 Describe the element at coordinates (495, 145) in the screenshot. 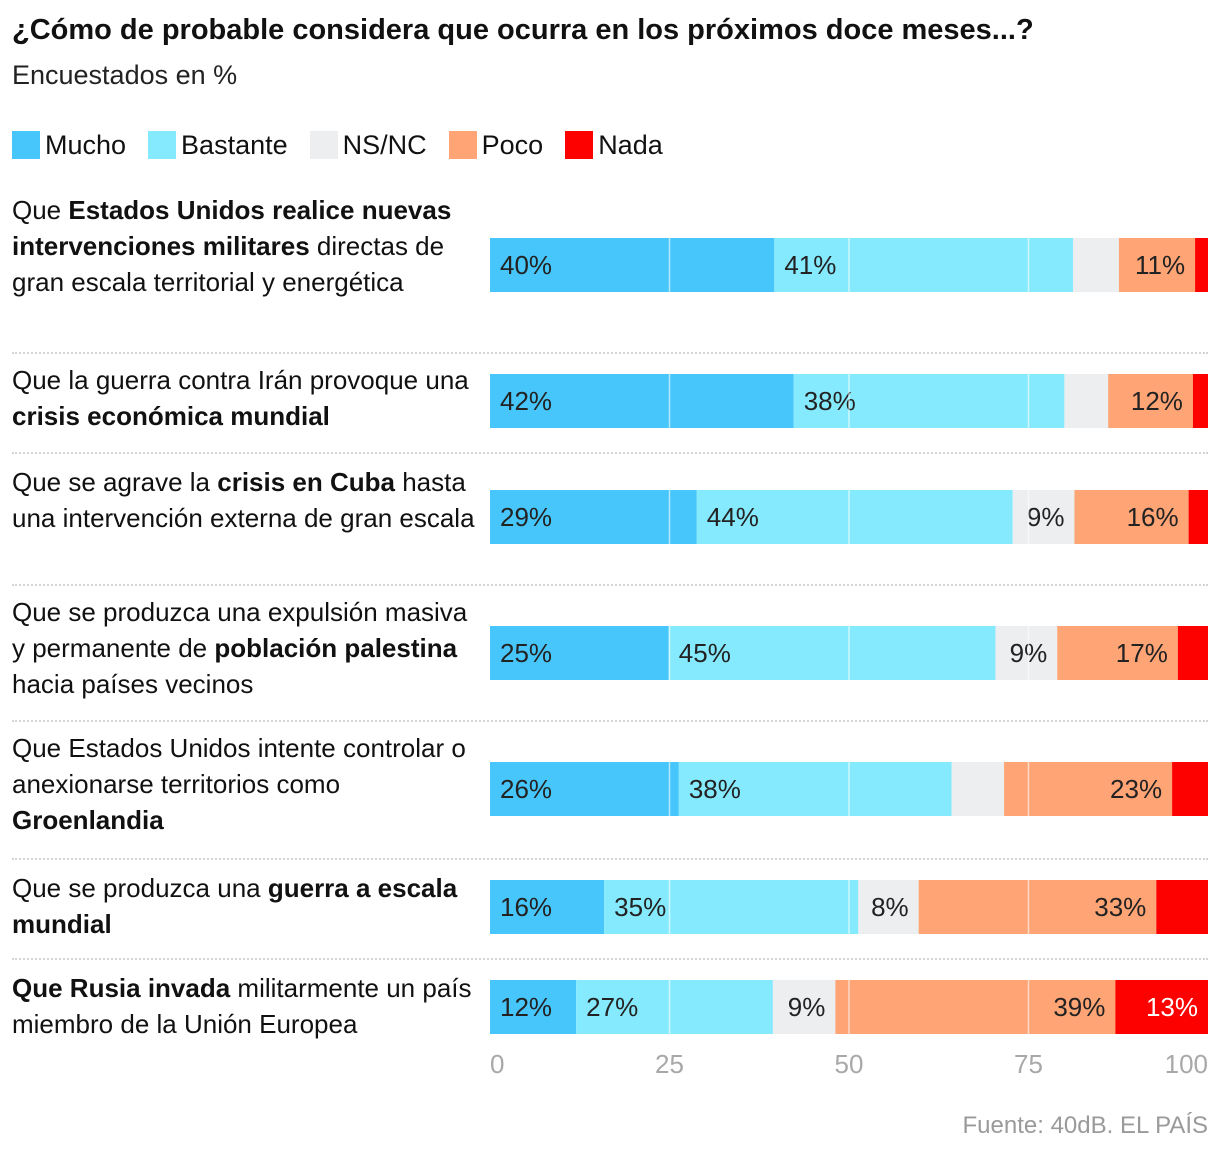

I see `legend-item-poco: Poco` at that location.